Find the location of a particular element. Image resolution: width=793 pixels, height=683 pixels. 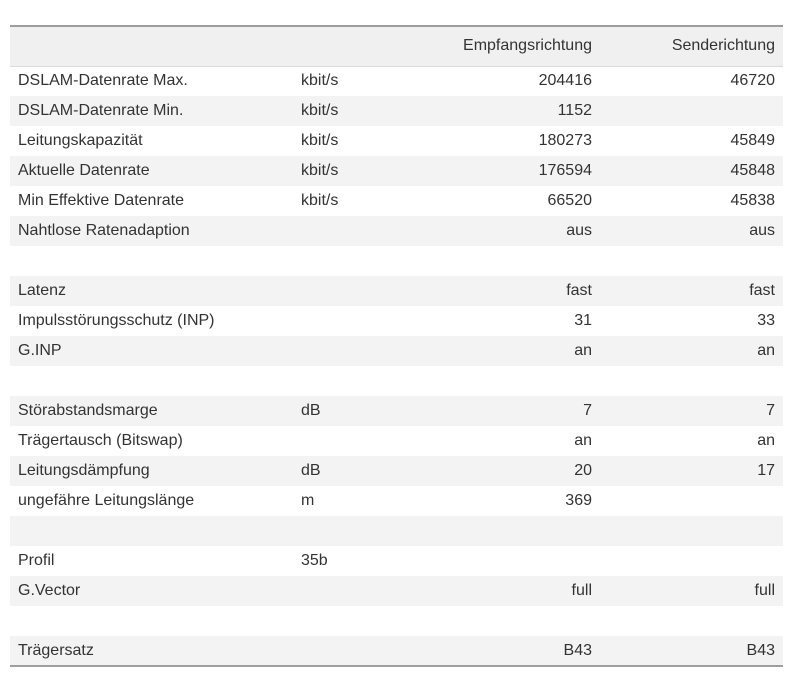

row-label: G.Vector is located at coordinates (49, 590).